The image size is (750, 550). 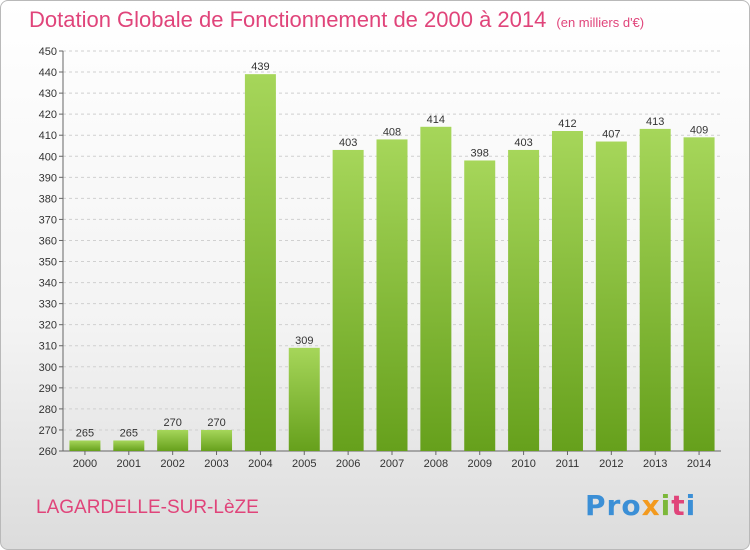 I want to click on y-tick-label: 390, so click(x=48, y=178).